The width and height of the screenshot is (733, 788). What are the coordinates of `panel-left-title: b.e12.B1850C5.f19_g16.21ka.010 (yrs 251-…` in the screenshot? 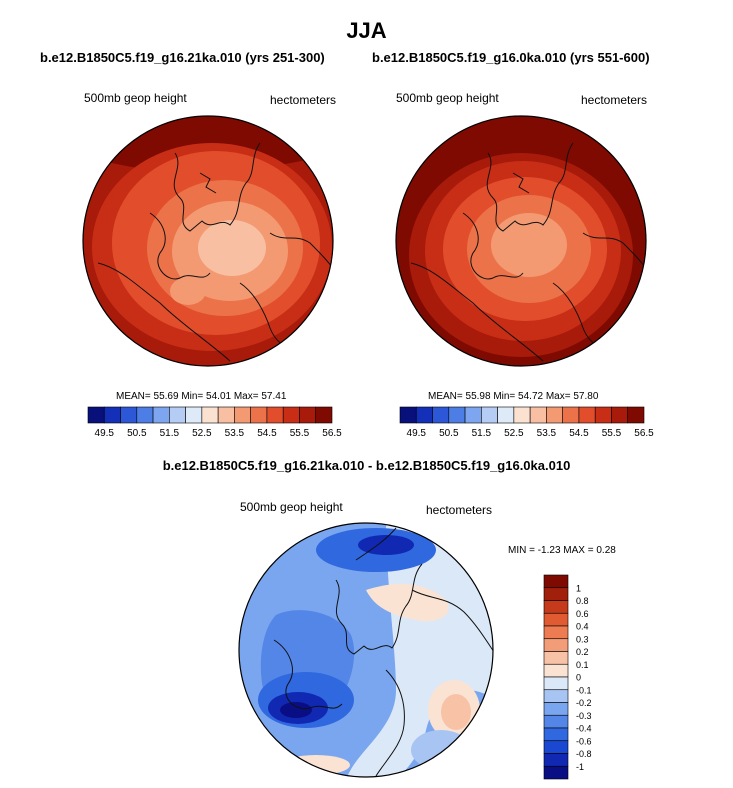 It's located at (182, 57).